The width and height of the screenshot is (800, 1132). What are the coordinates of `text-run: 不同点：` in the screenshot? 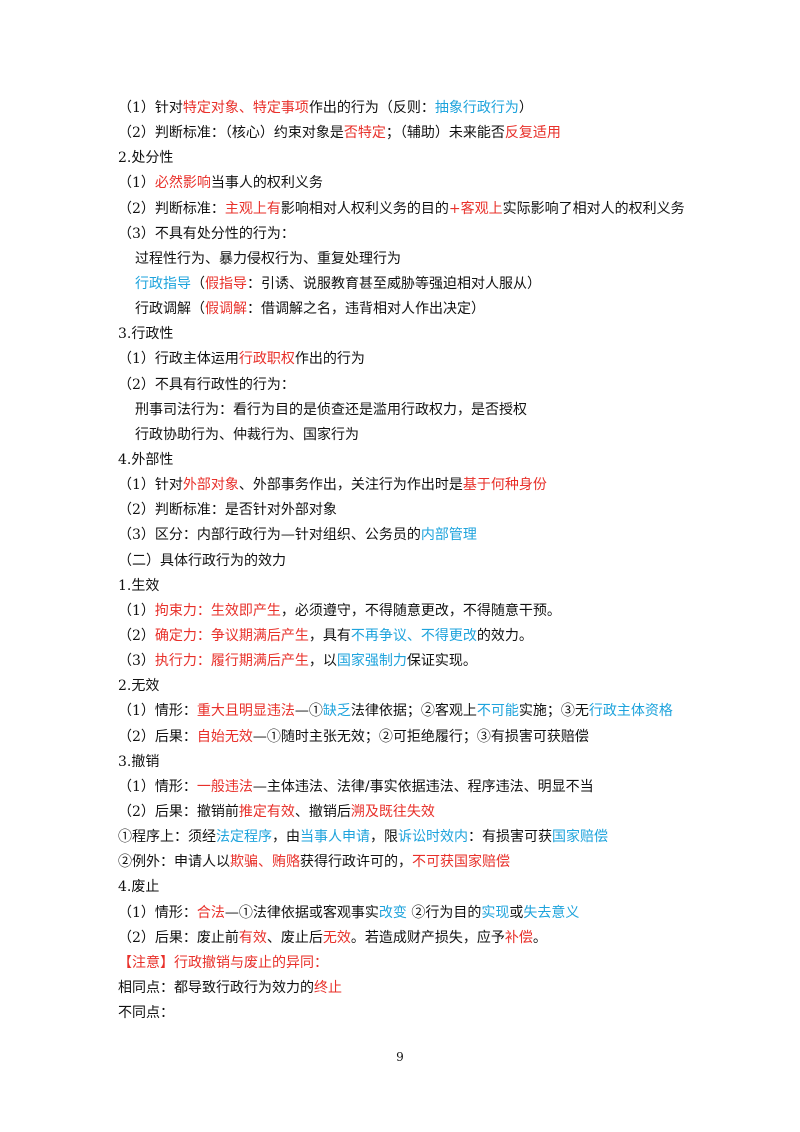 It's located at (146, 1013).